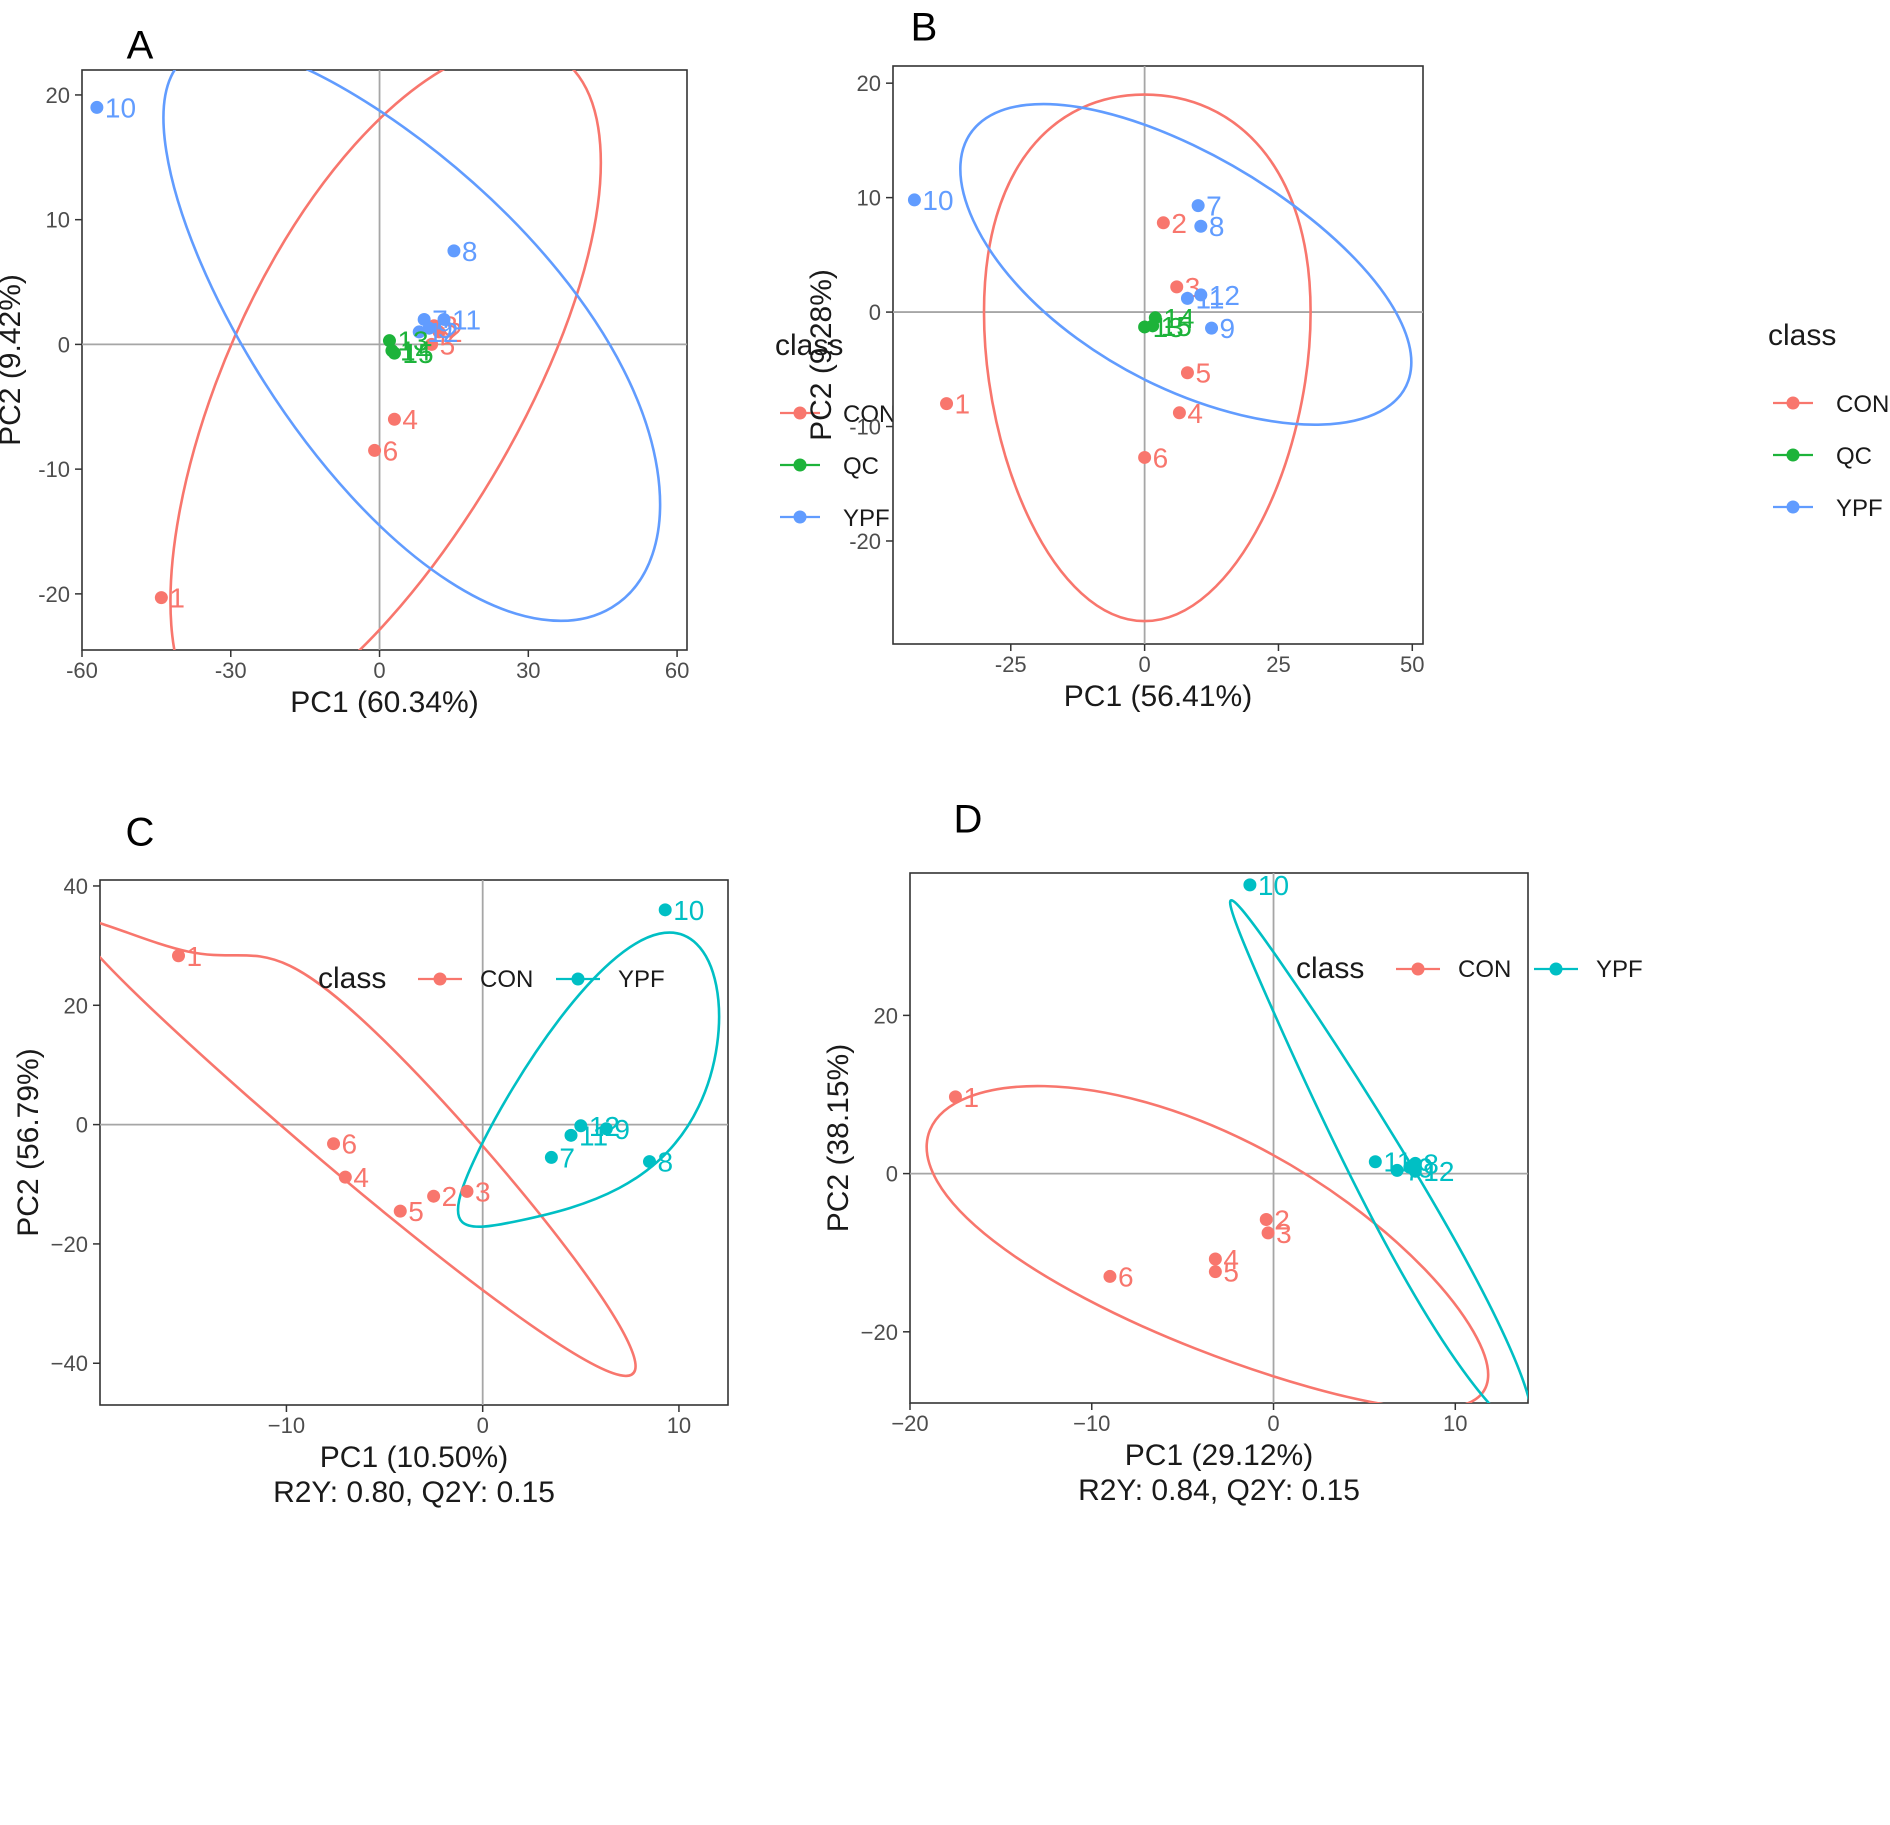  Describe the element at coordinates (120, 107) in the screenshot. I see `point-label: 10` at that location.